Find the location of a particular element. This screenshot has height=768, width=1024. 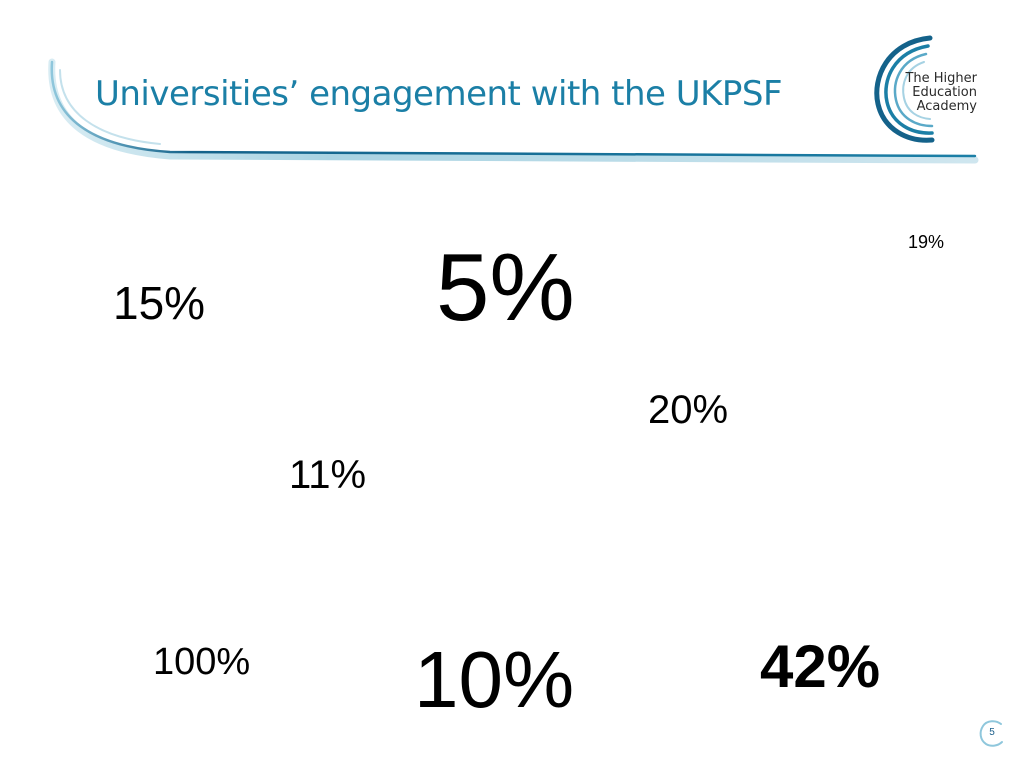

stat-11-percent: 11% is located at coordinates (328, 475).